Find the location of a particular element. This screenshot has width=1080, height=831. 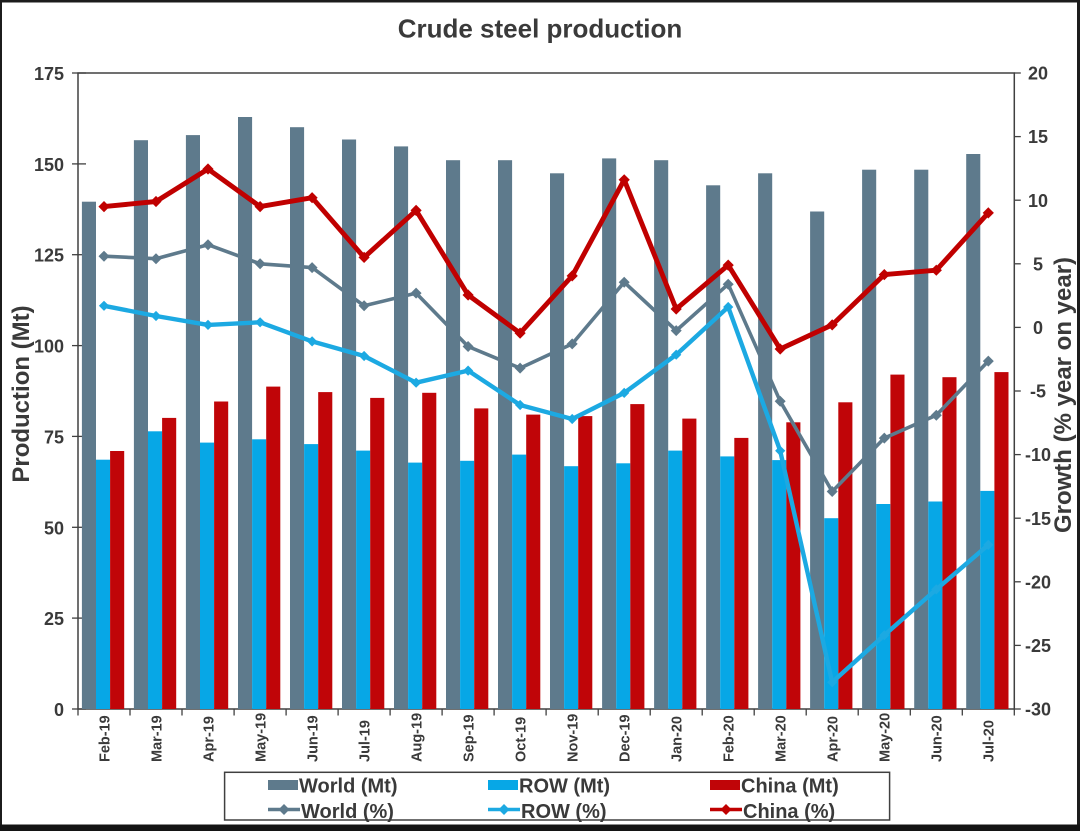

svg-text: Sep-19 is located at coordinates (470, 738).